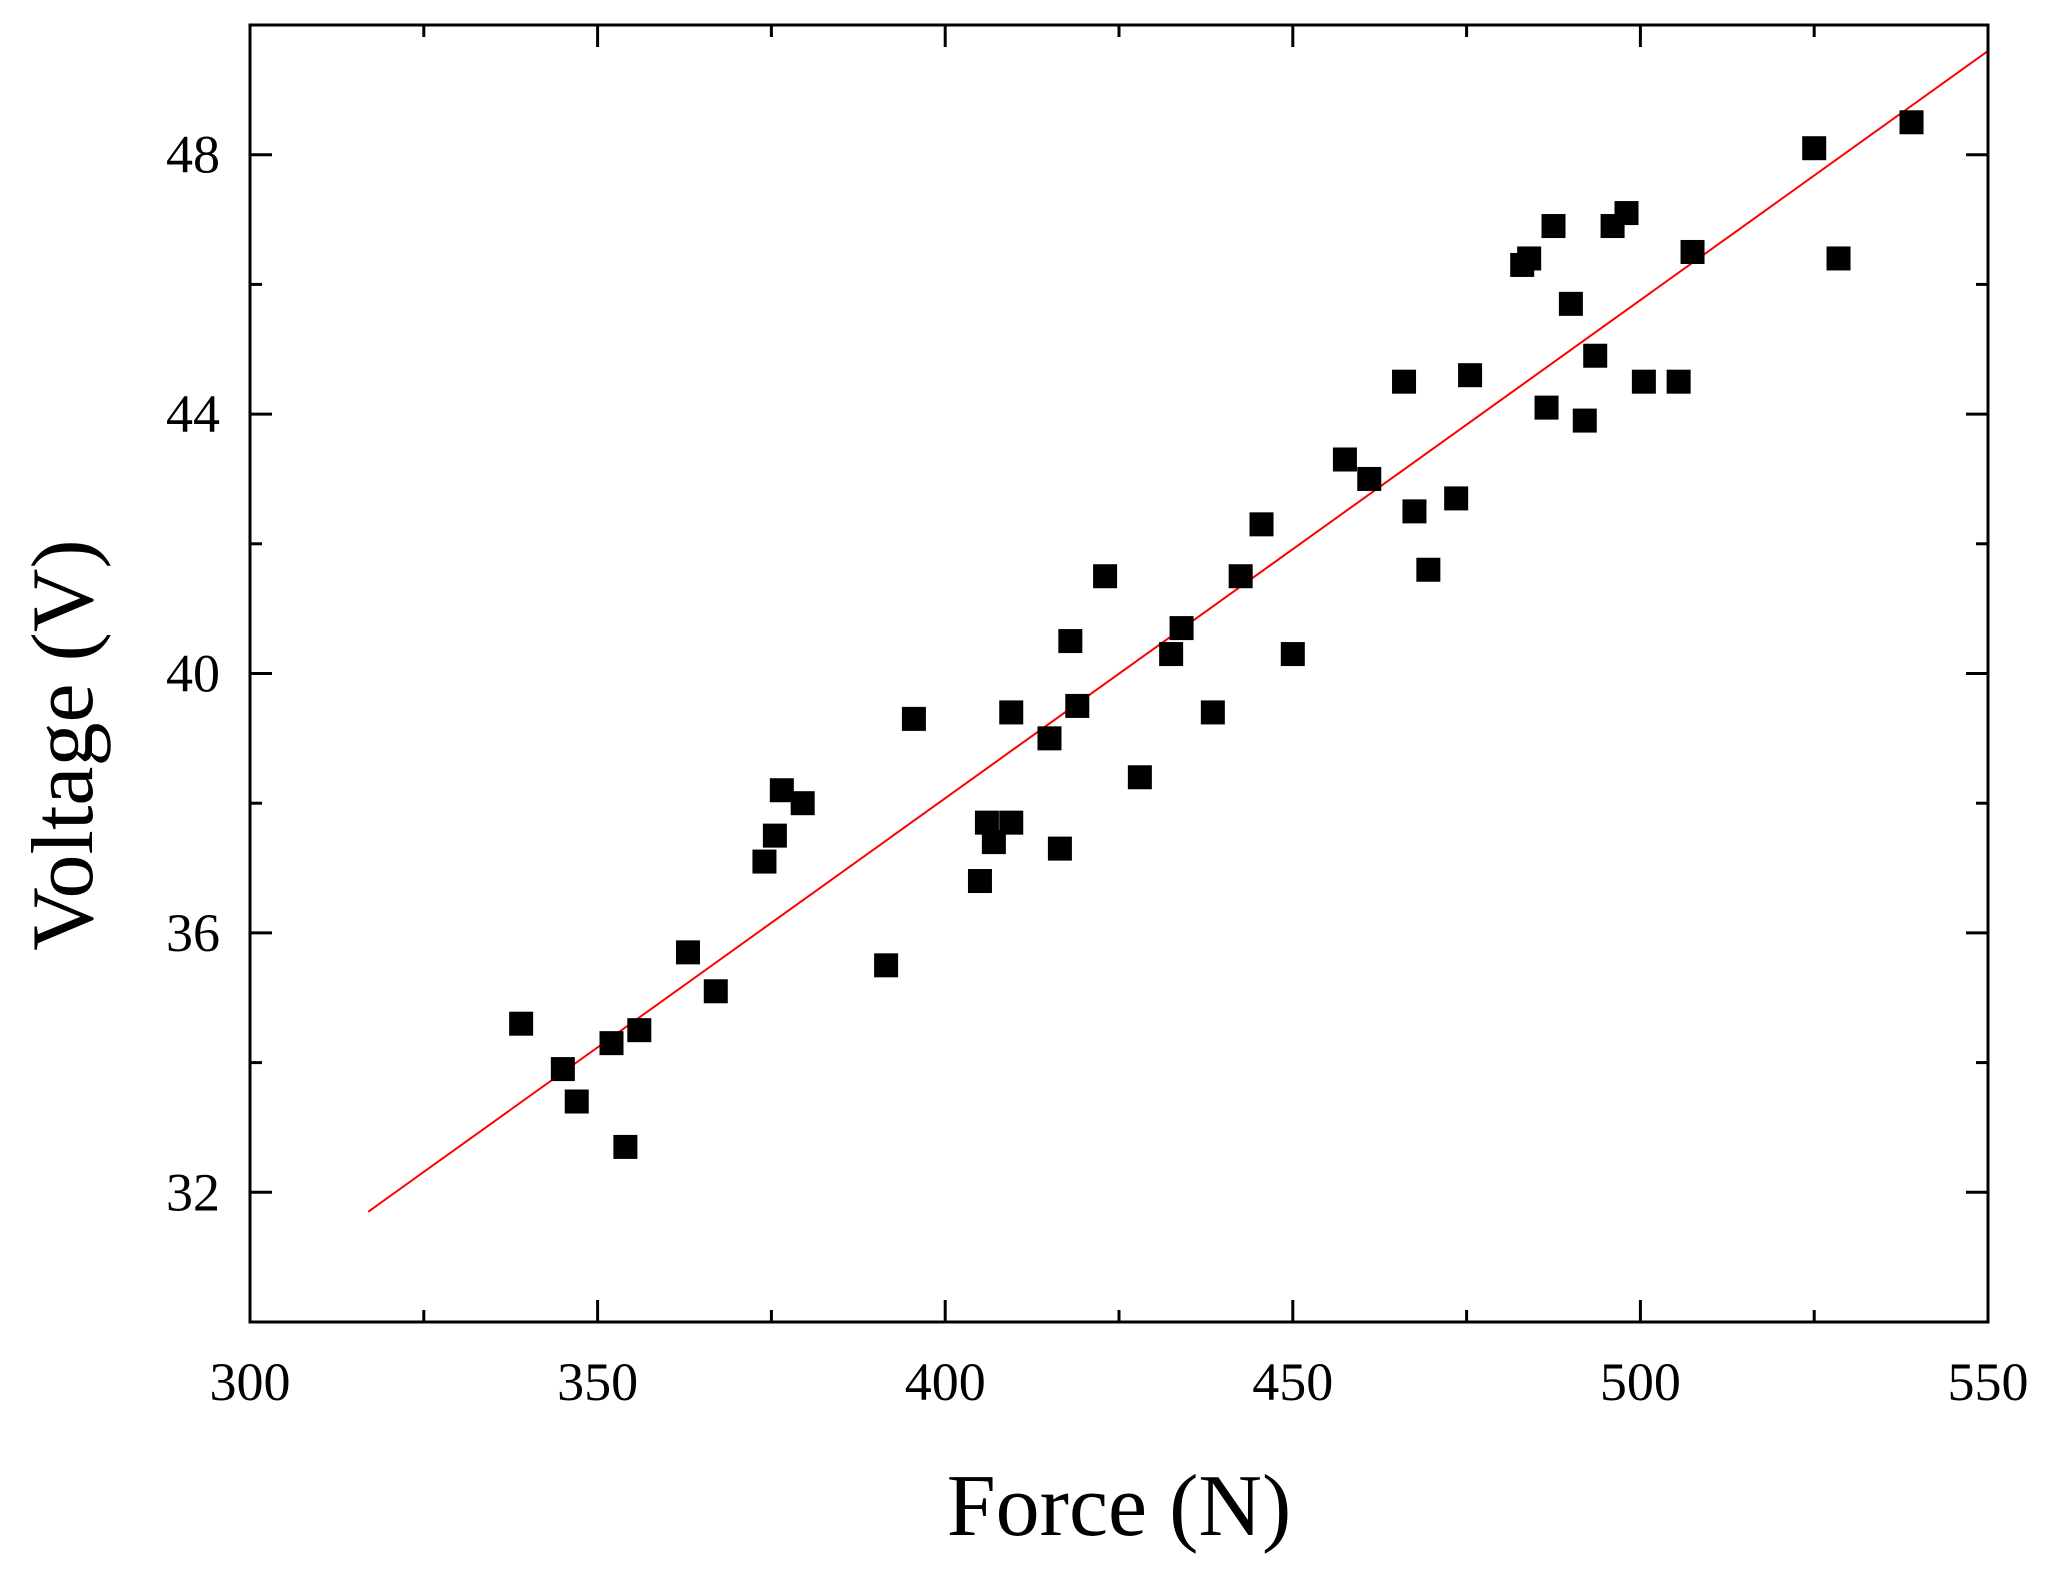 This screenshot has width=2045, height=1569. Describe the element at coordinates (597, 1382) in the screenshot. I see `x-tick-label: 350` at that location.